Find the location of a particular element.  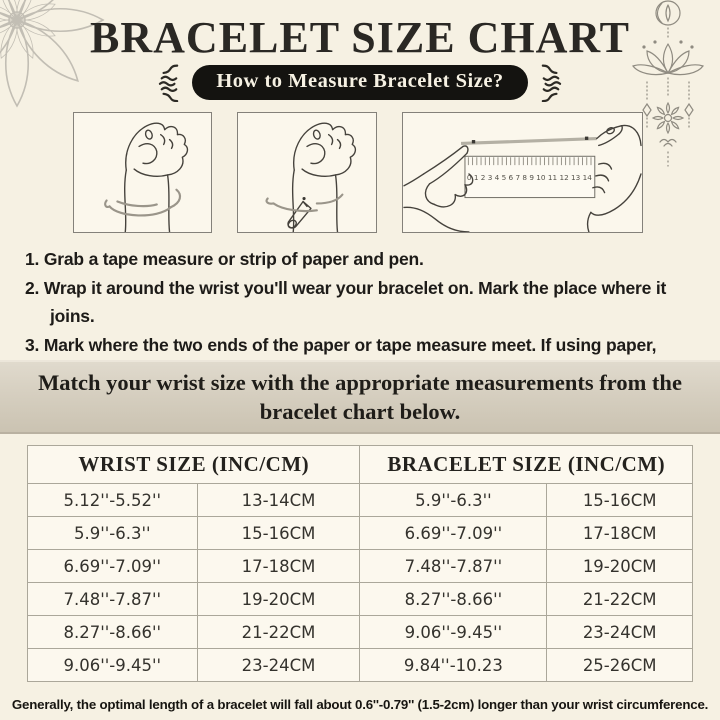

wrist-inches: 5.9''-6.3'' is located at coordinates (112, 533).